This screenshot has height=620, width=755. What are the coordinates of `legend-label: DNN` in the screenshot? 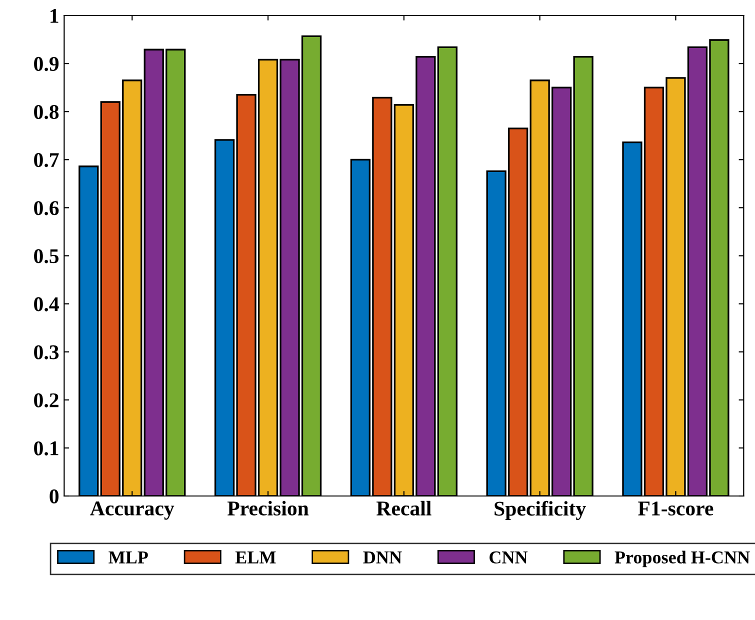 It's located at (382, 558).